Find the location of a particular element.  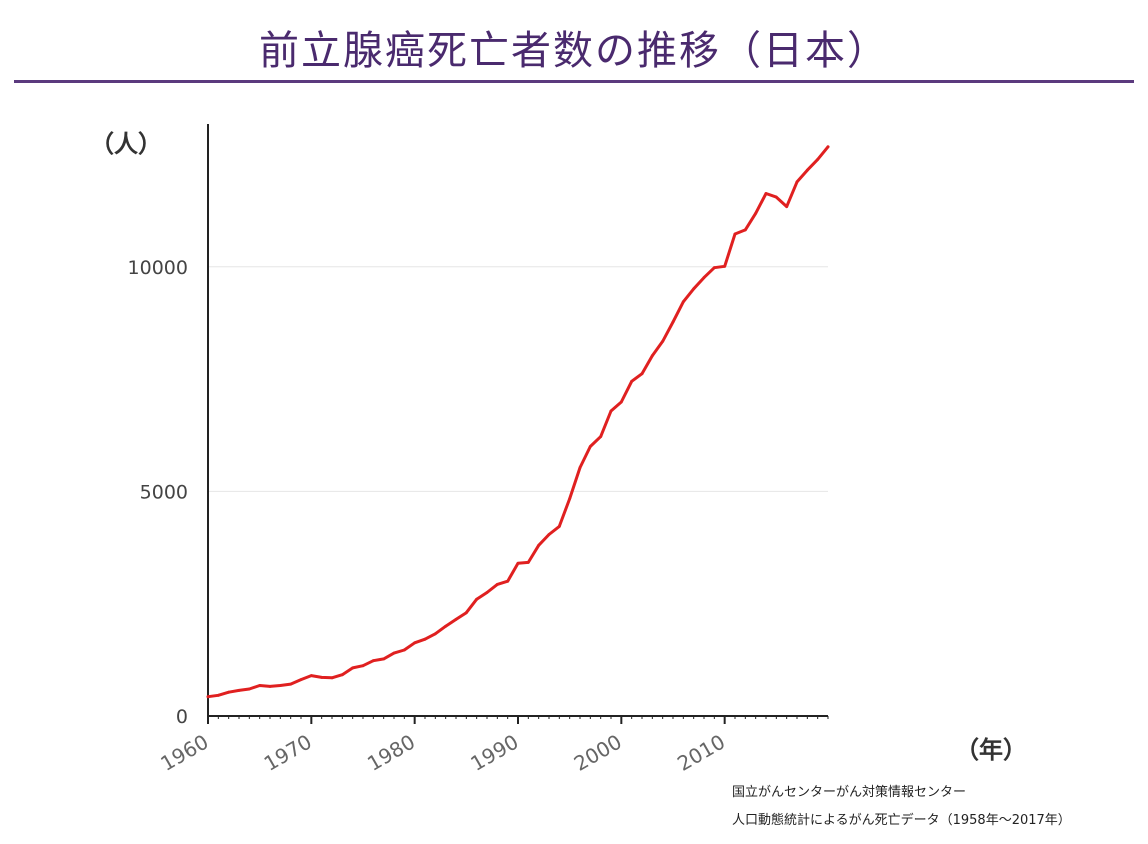

data-point-2014 is located at coordinates (766, 193).